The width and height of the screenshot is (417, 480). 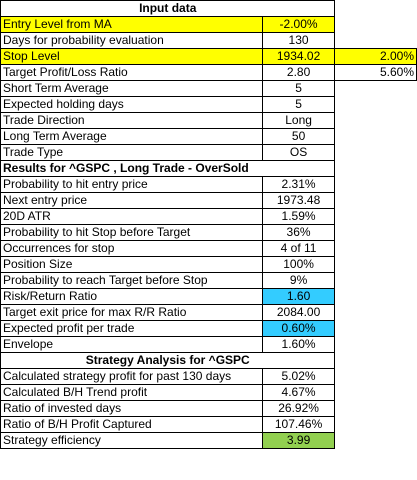 I want to click on table-row: Position Size 100%, so click(x=208, y=264).